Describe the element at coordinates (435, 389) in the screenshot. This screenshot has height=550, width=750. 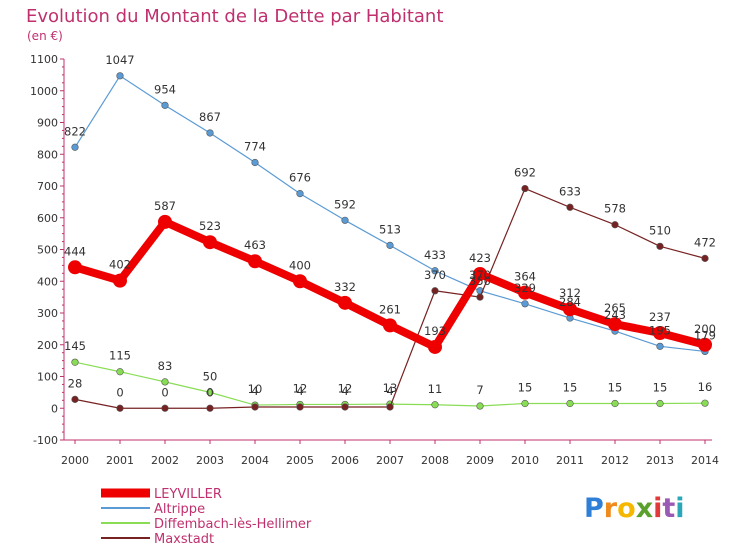
I see `data-label: 11` at that location.